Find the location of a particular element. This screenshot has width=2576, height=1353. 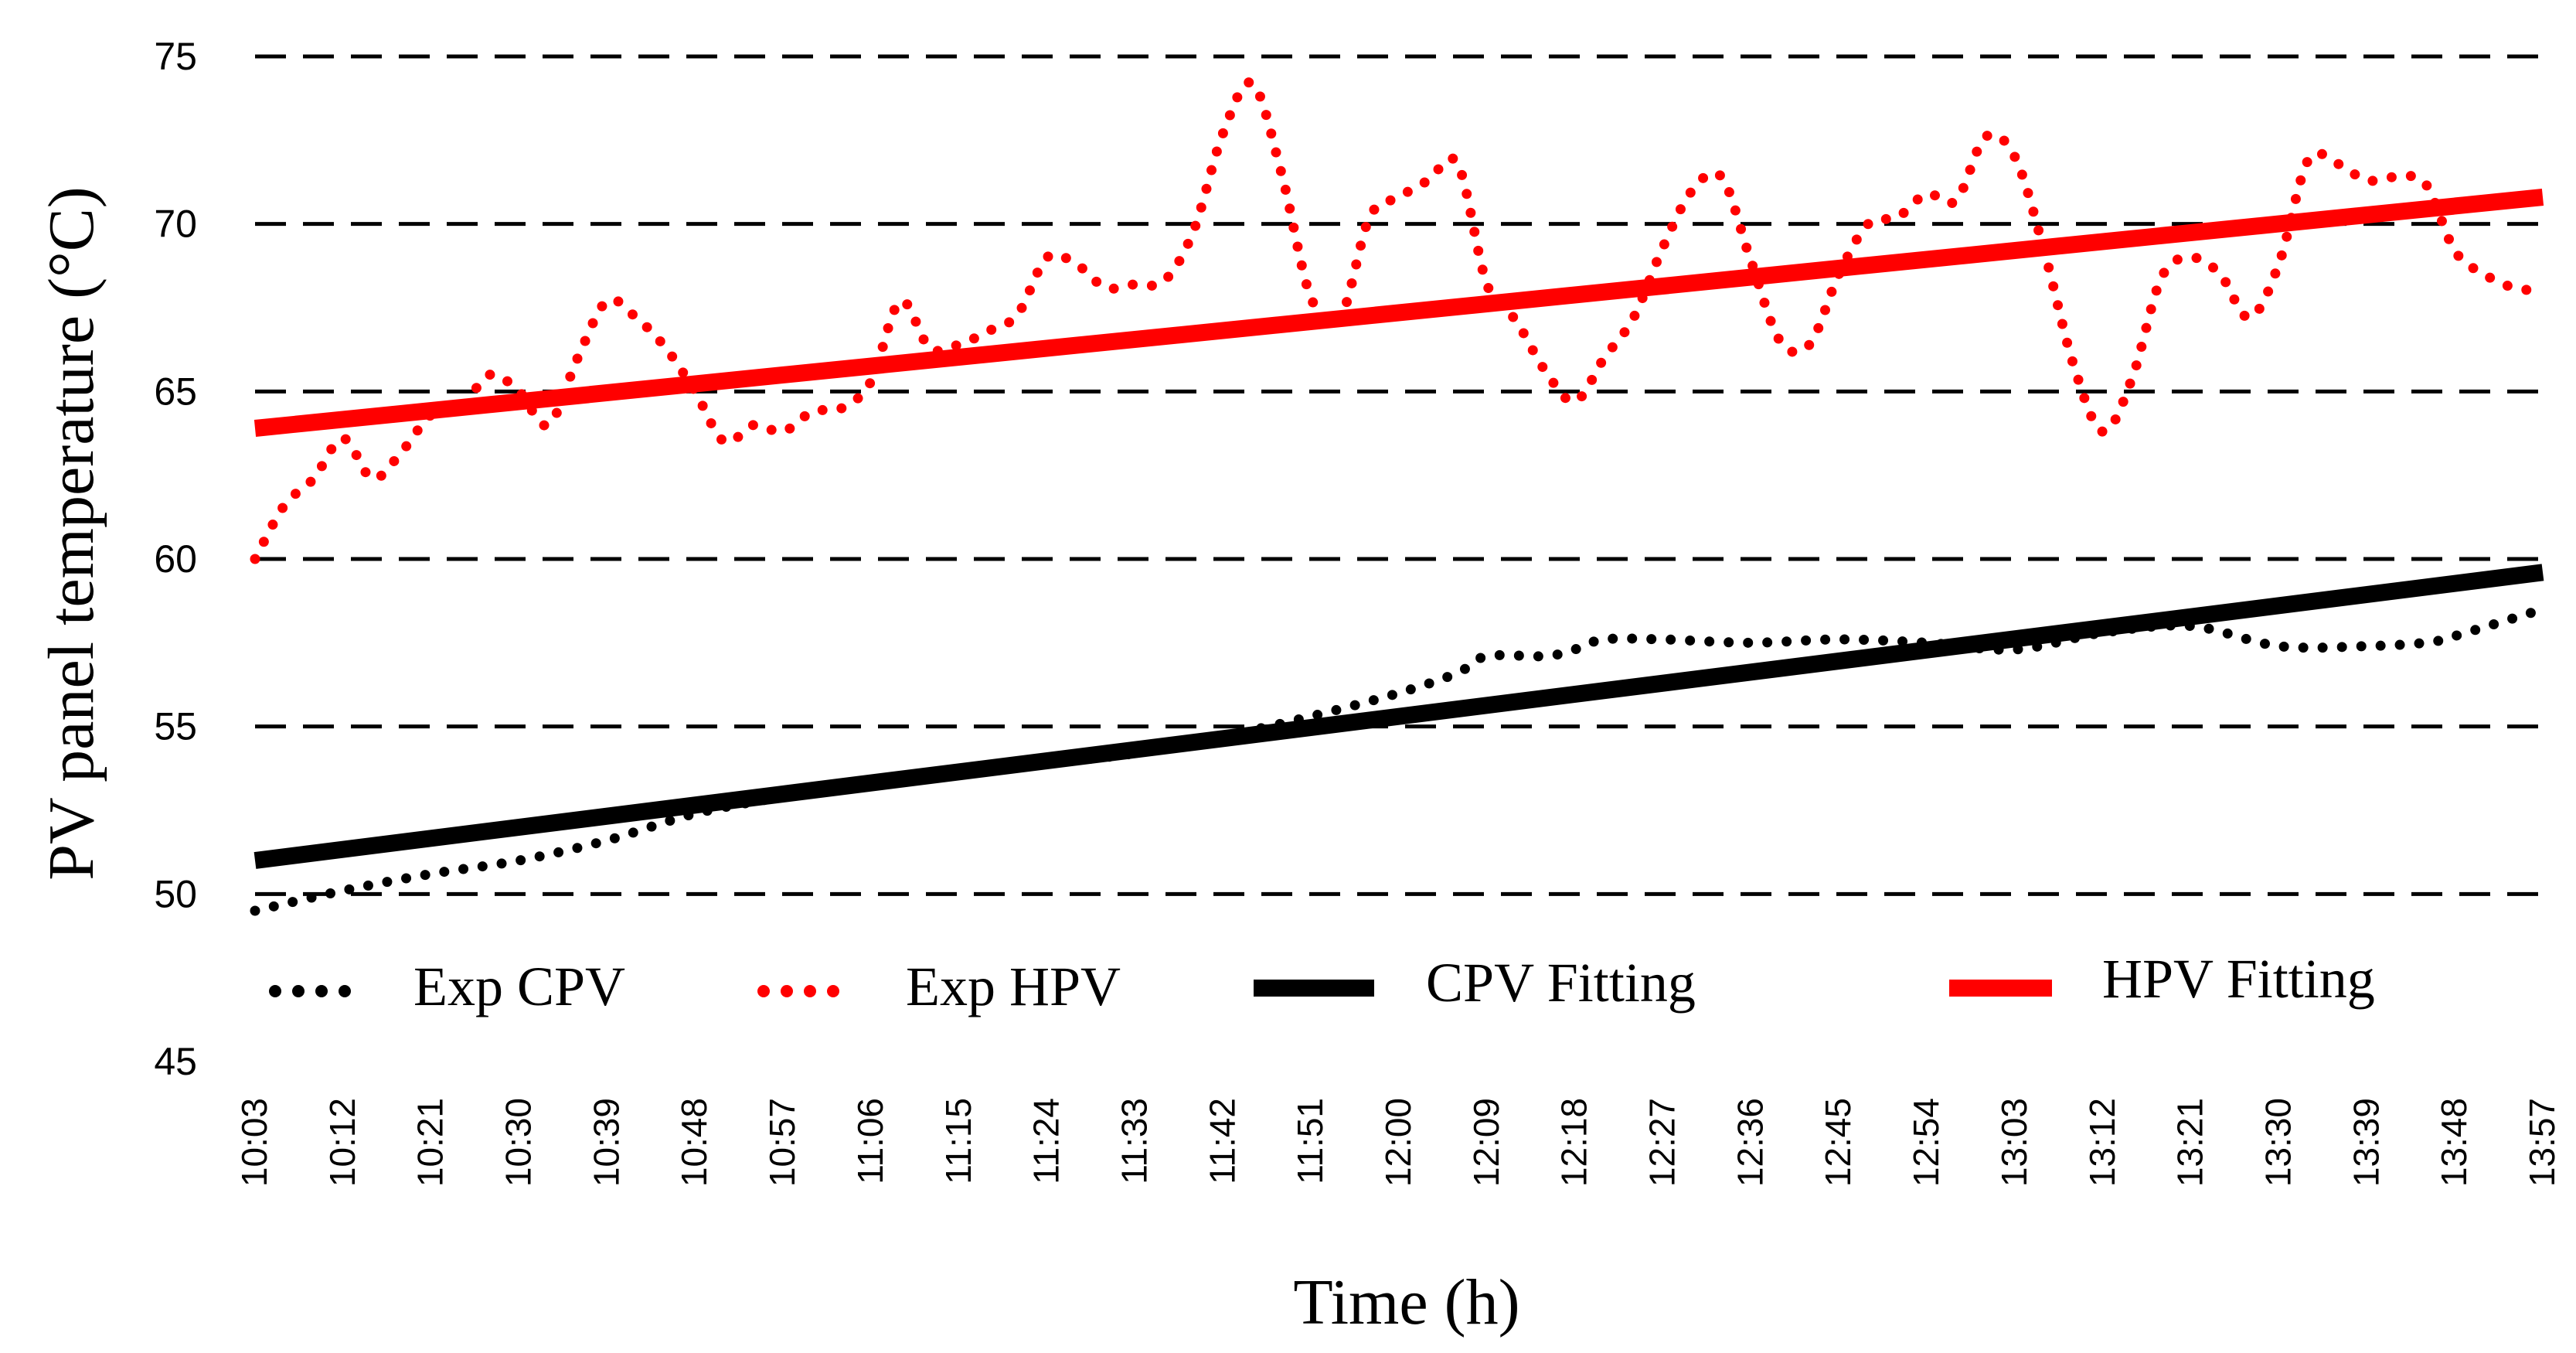

x-tick-label-1124: 11:24 is located at coordinates (1046, 1141).